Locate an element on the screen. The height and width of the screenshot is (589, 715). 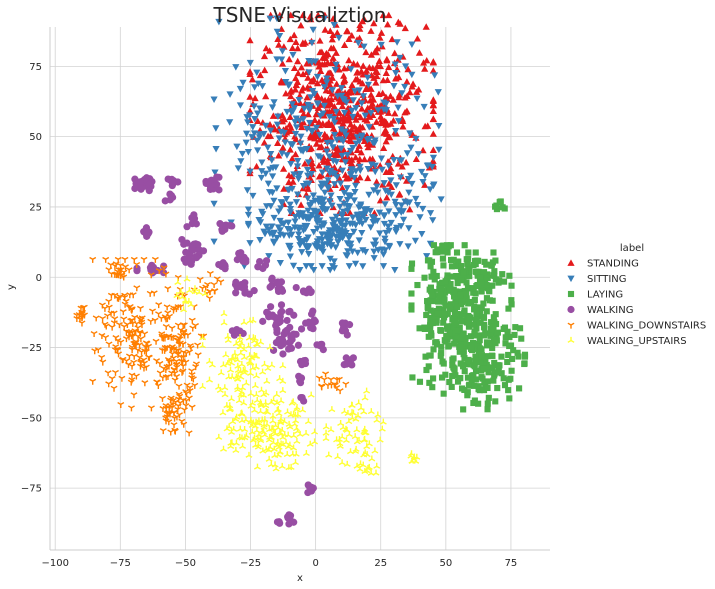
x-tick-label: 50 is located at coordinates (445, 563).